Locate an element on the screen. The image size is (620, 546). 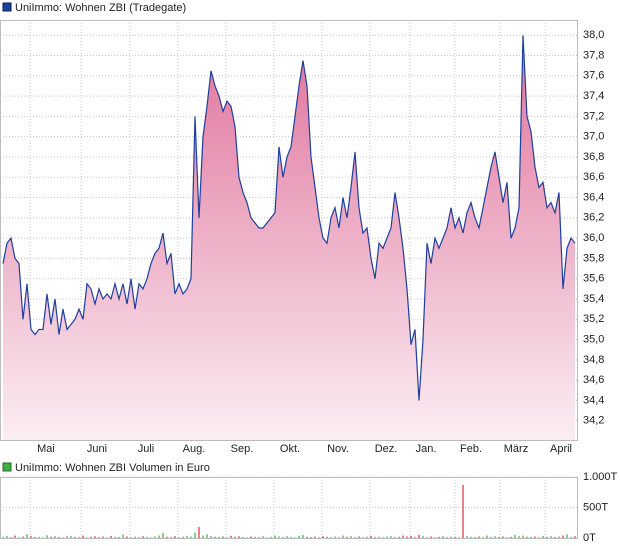
x-tick-label: Feb. is located at coordinates (471, 449).